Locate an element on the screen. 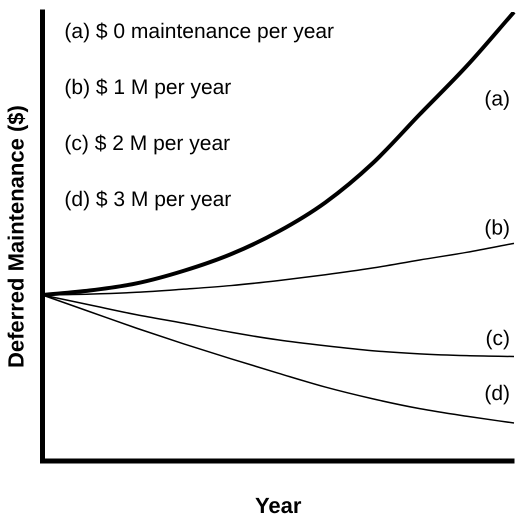 The image size is (517, 524). annotation: (b) $ 1 M per year is located at coordinates (148, 87).